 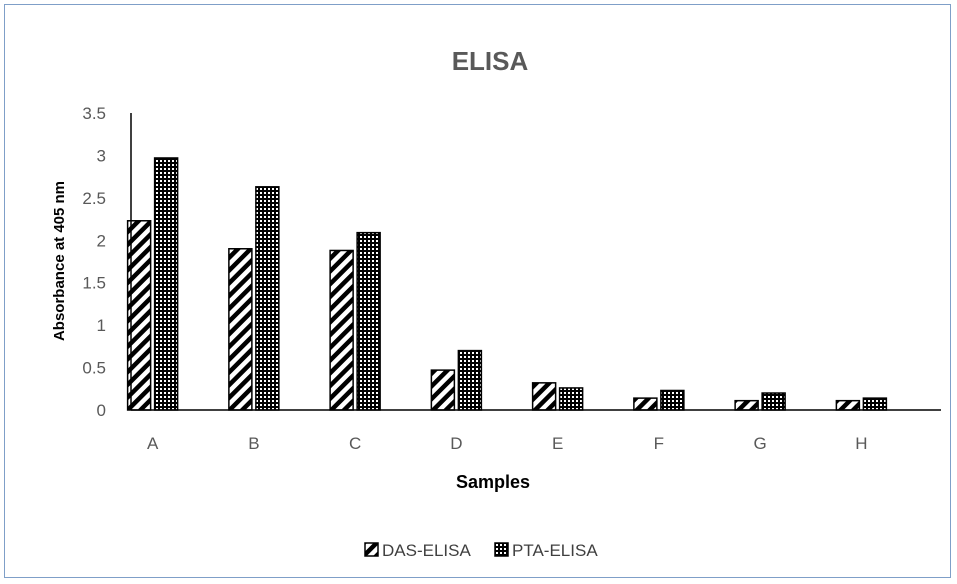 What do you see at coordinates (443, 390) in the screenshot?
I see `bar-das-elisa-d` at bounding box center [443, 390].